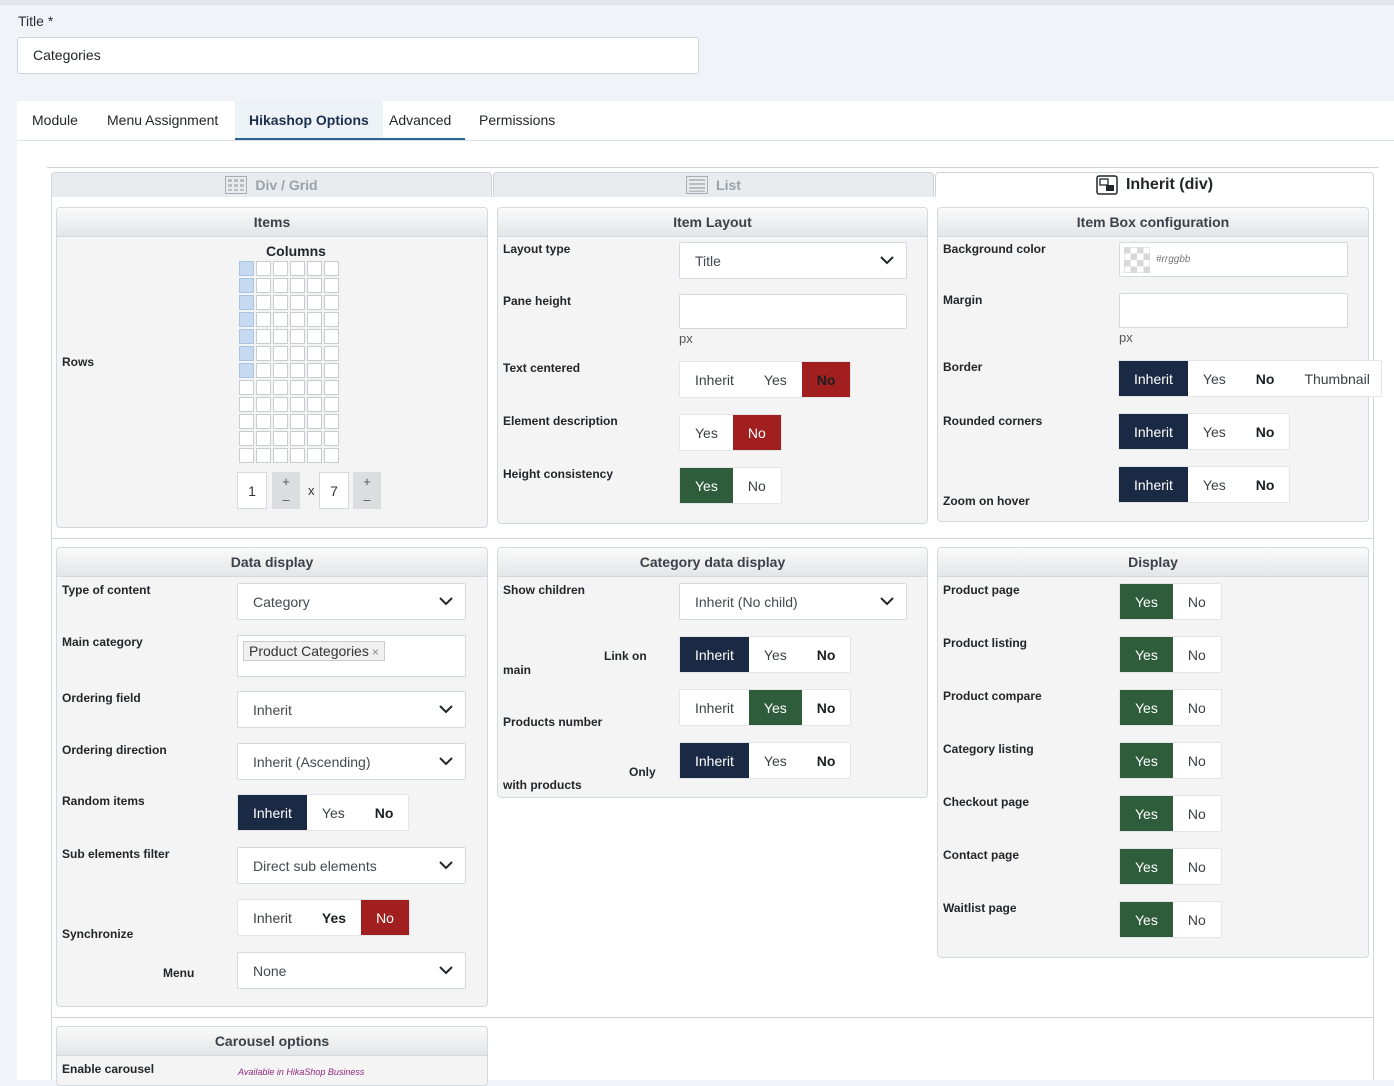 This screenshot has height=1086, width=1394. Describe the element at coordinates (55, 120) in the screenshot. I see `tab-module: Module` at that location.